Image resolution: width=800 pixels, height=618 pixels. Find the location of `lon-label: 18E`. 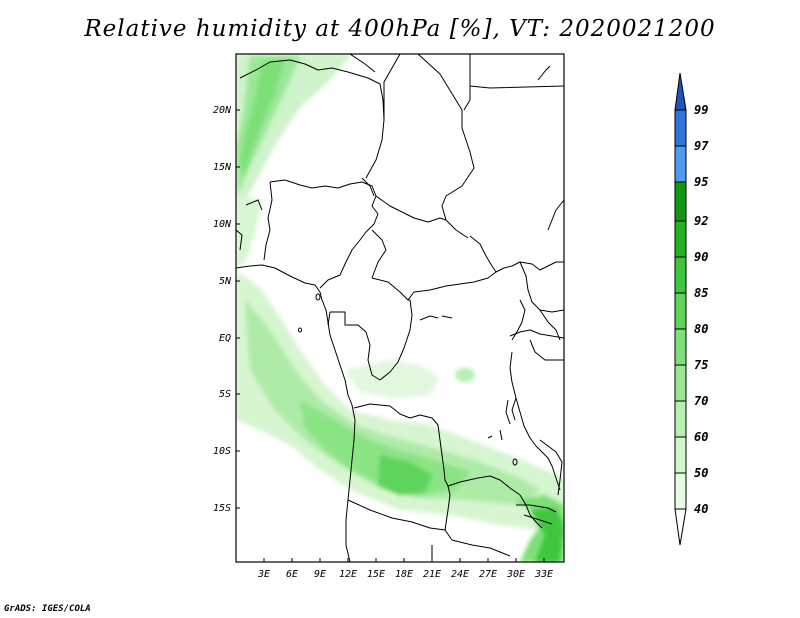

lon-label: 18E is located at coordinates (404, 574).